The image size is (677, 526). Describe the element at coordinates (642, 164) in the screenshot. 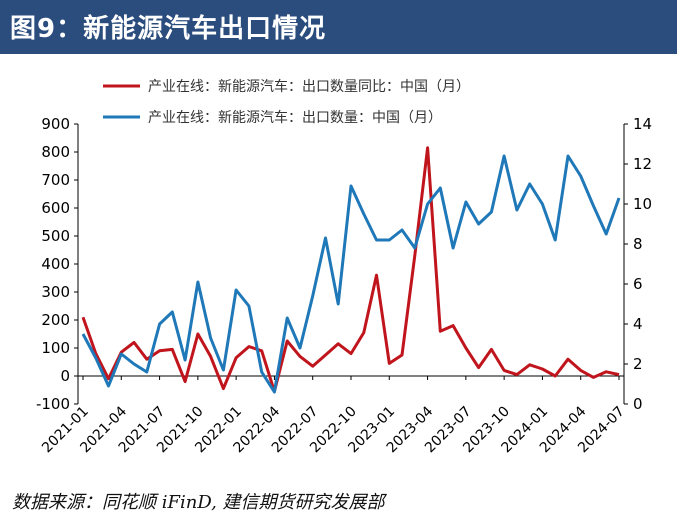

I see `right-tick-label: 12` at that location.